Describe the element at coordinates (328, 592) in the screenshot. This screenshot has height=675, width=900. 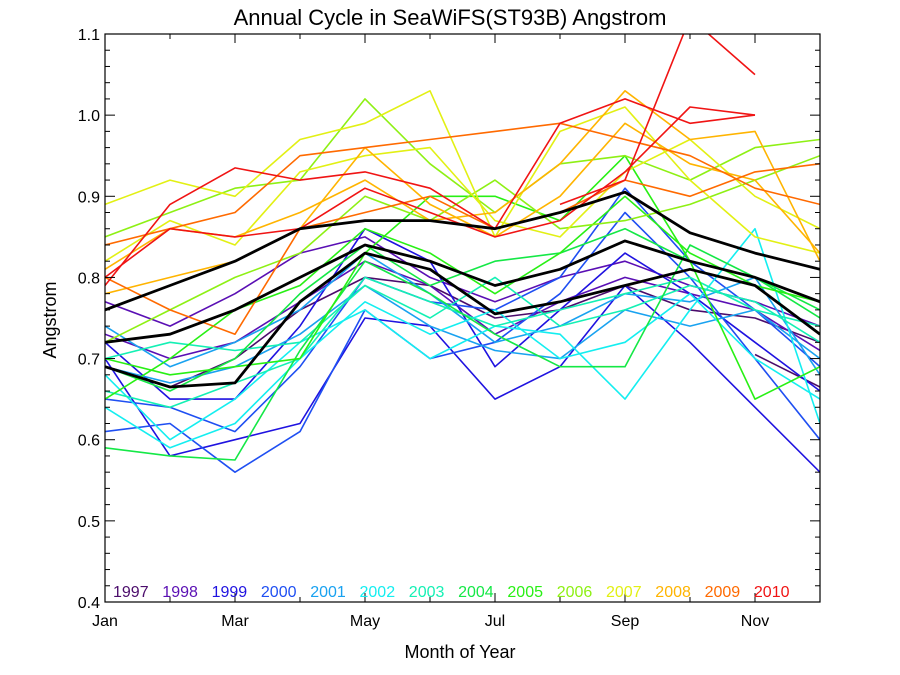
I see `legend-label-2001: 2001` at that location.